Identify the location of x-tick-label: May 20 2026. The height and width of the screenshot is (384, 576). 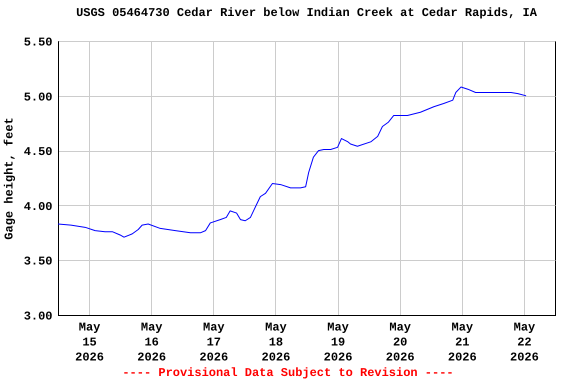
(400, 342).